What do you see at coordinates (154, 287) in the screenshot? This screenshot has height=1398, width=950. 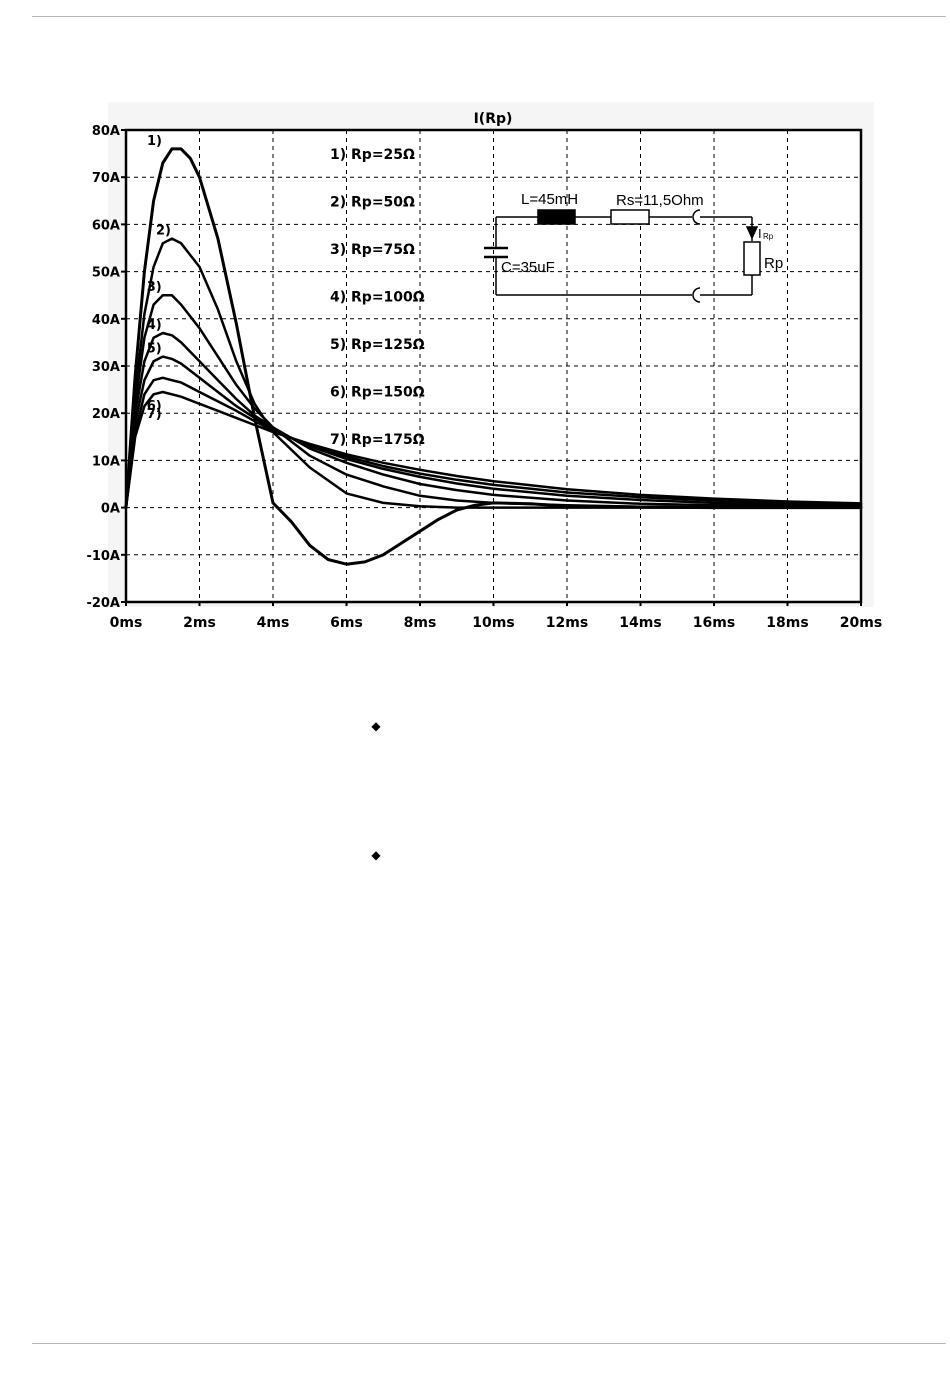 I see `curve-label-3: 3)` at bounding box center [154, 287].